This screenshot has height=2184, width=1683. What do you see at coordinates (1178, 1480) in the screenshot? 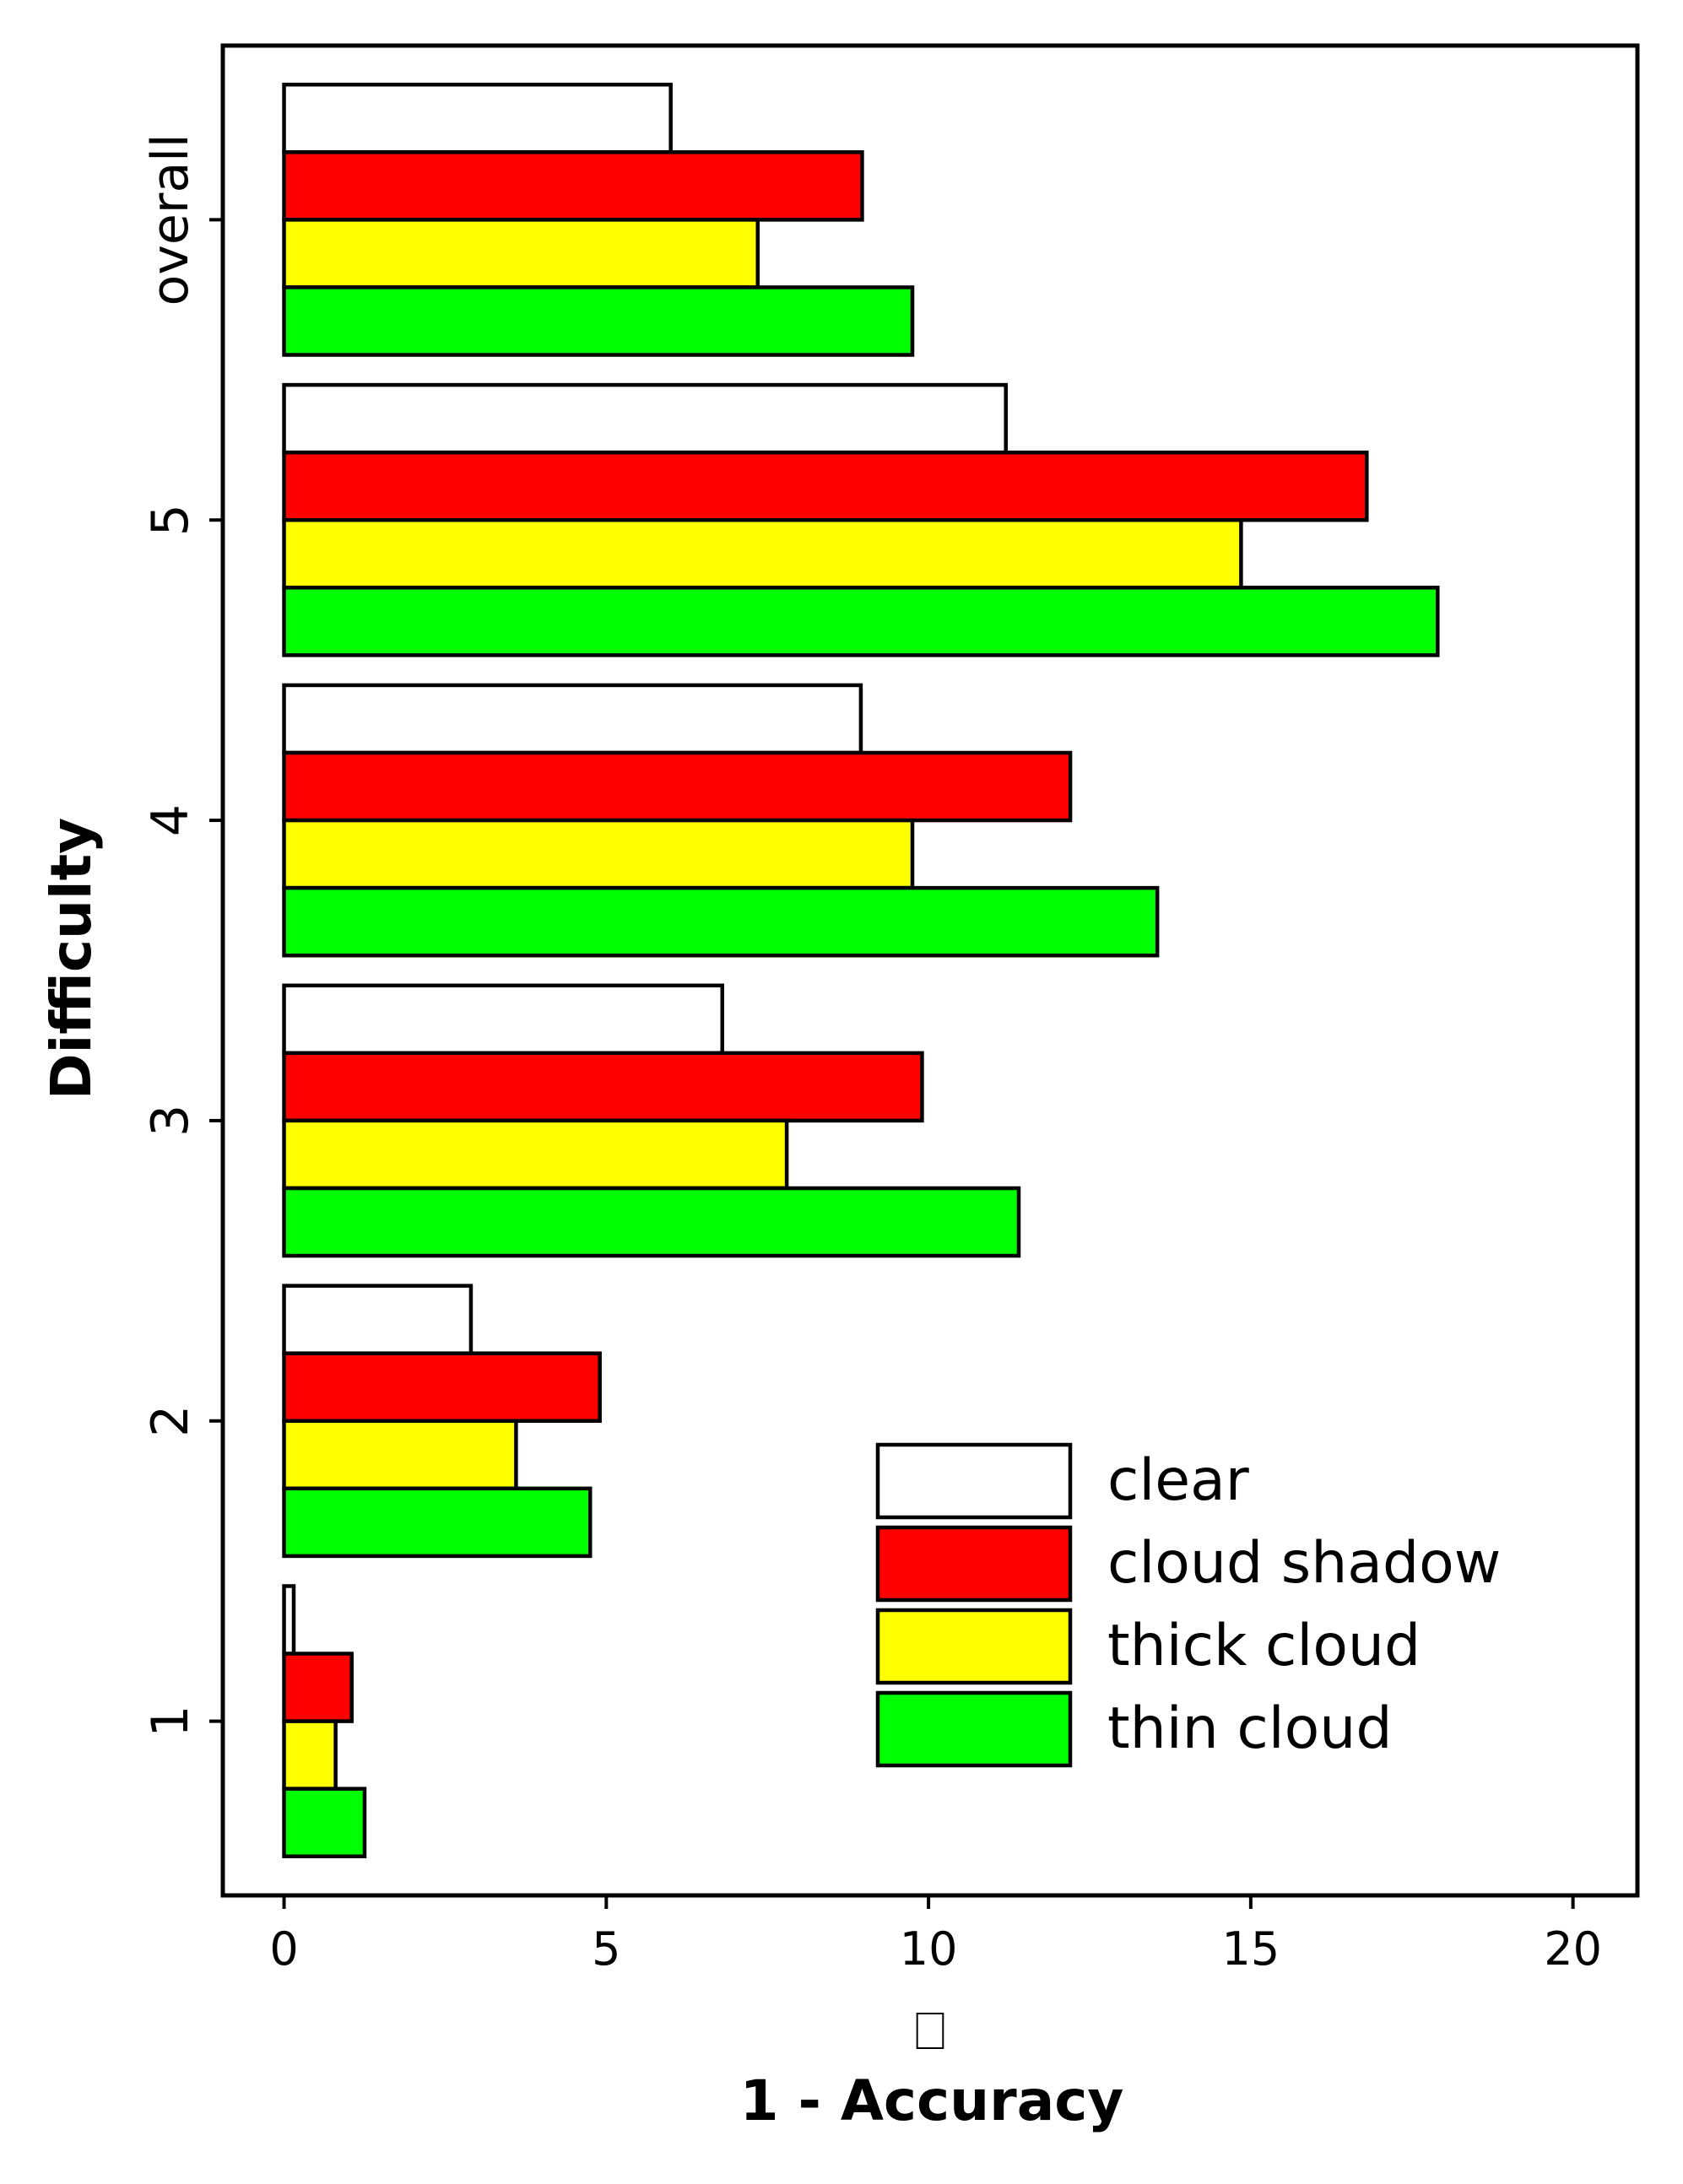
I see `legend-label: clear` at bounding box center [1178, 1480].